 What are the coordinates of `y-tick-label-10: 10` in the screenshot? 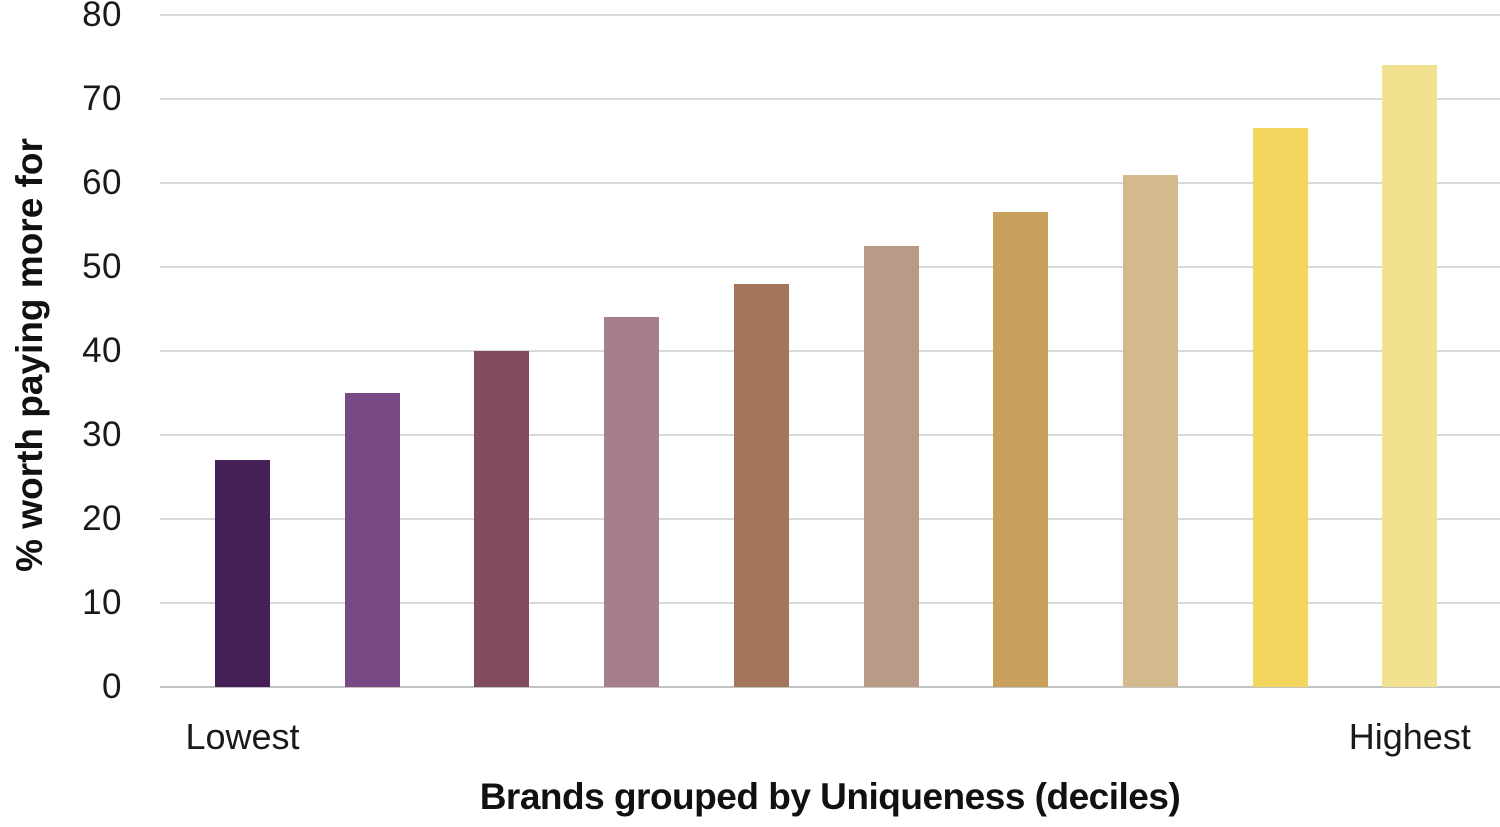 It's located at (102, 602).